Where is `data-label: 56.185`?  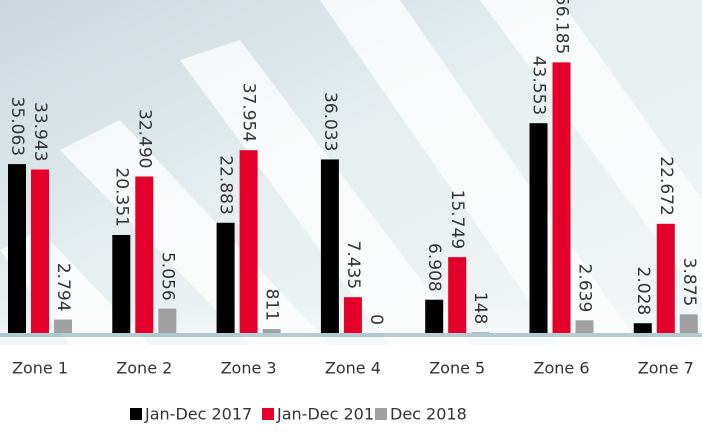 data-label: 56.185 is located at coordinates (562, 27).